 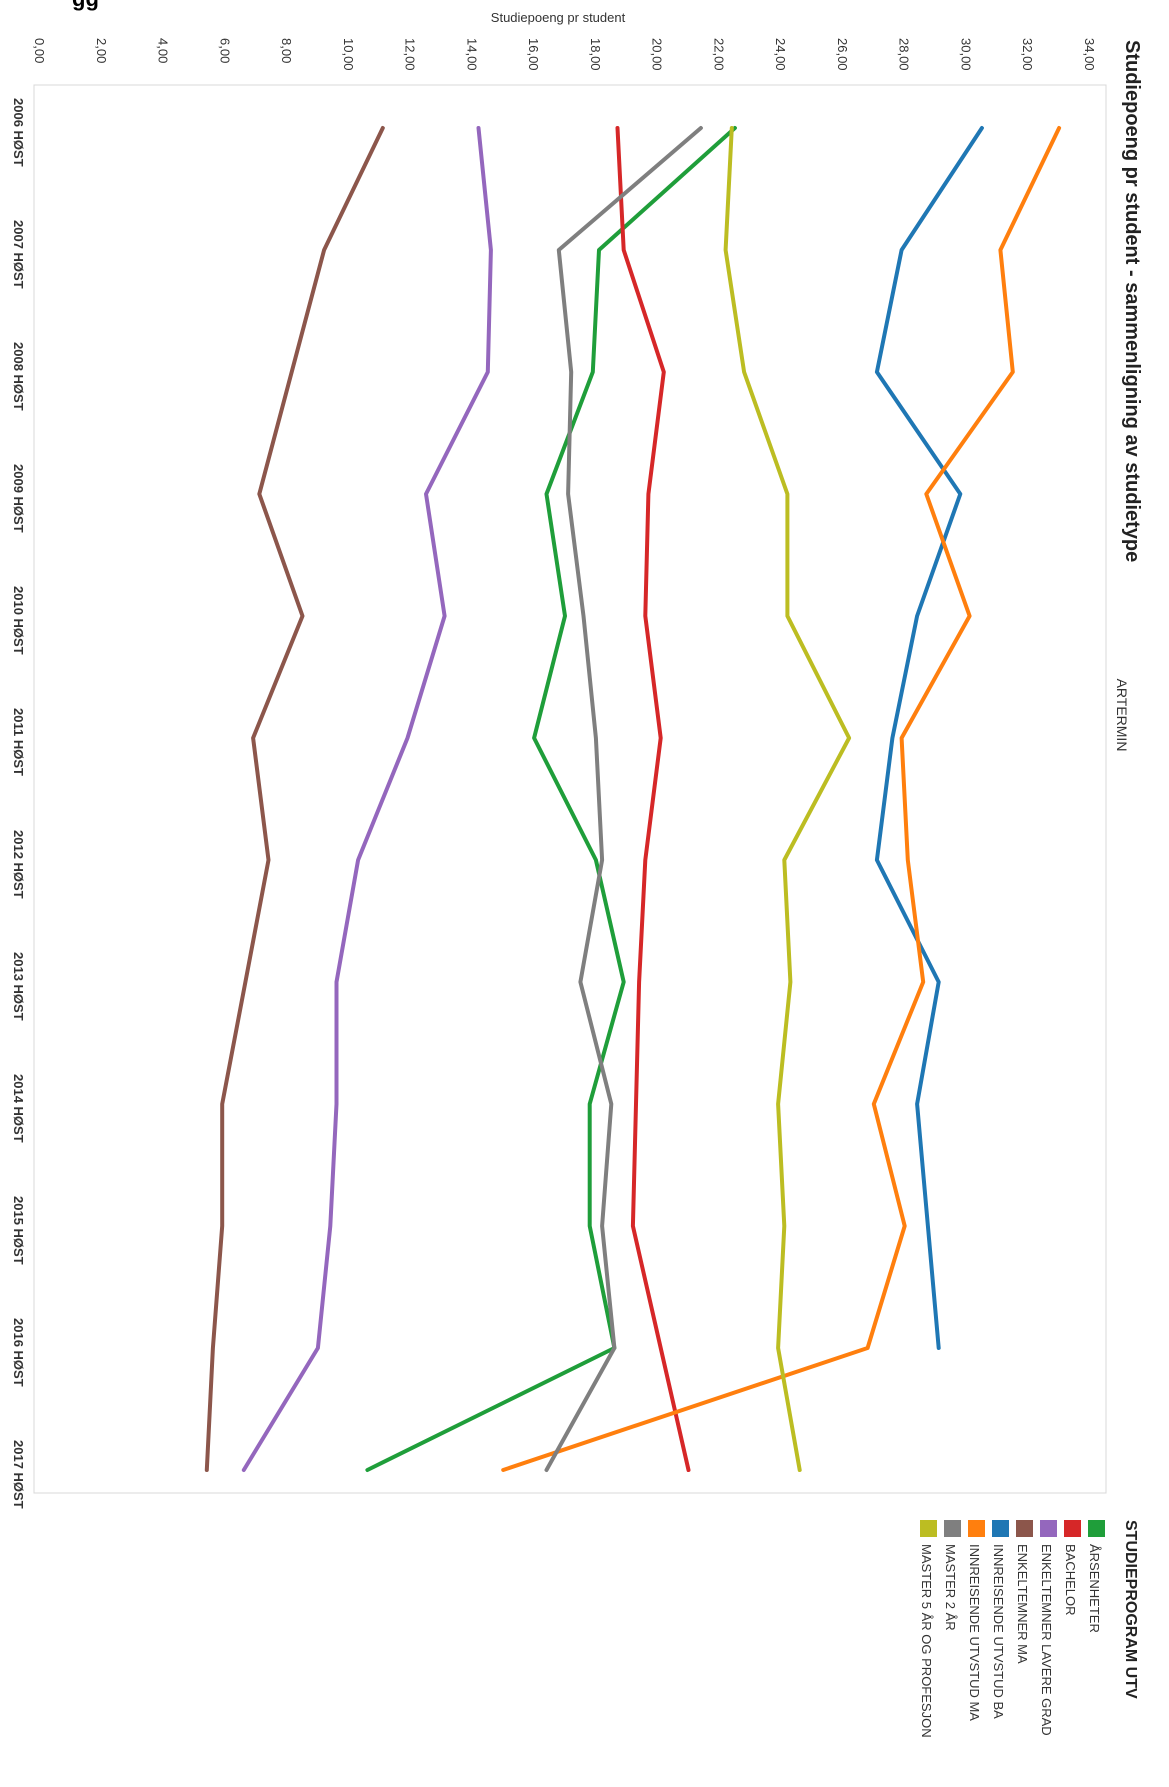 What do you see at coordinates (1122, 715) in the screenshot?
I see `x-axis-label: ARTERMIN` at bounding box center [1122, 715].